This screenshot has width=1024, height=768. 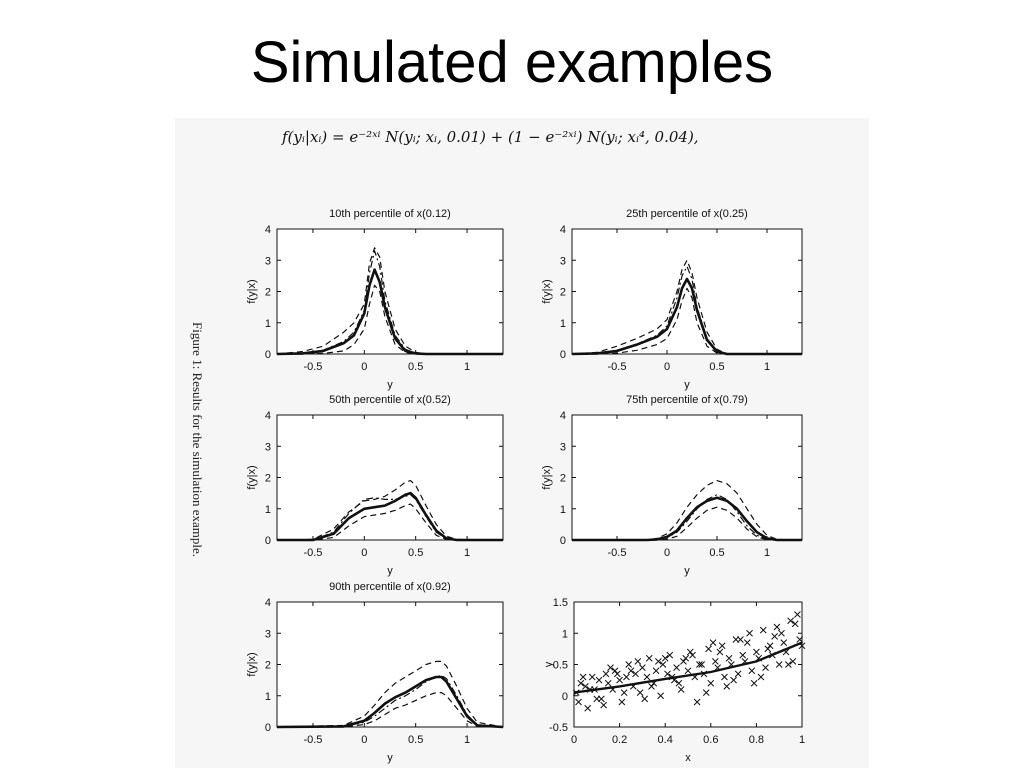 What do you see at coordinates (390, 587) in the screenshot?
I see `chart-title: 90th percentile of x(0.92)` at bounding box center [390, 587].